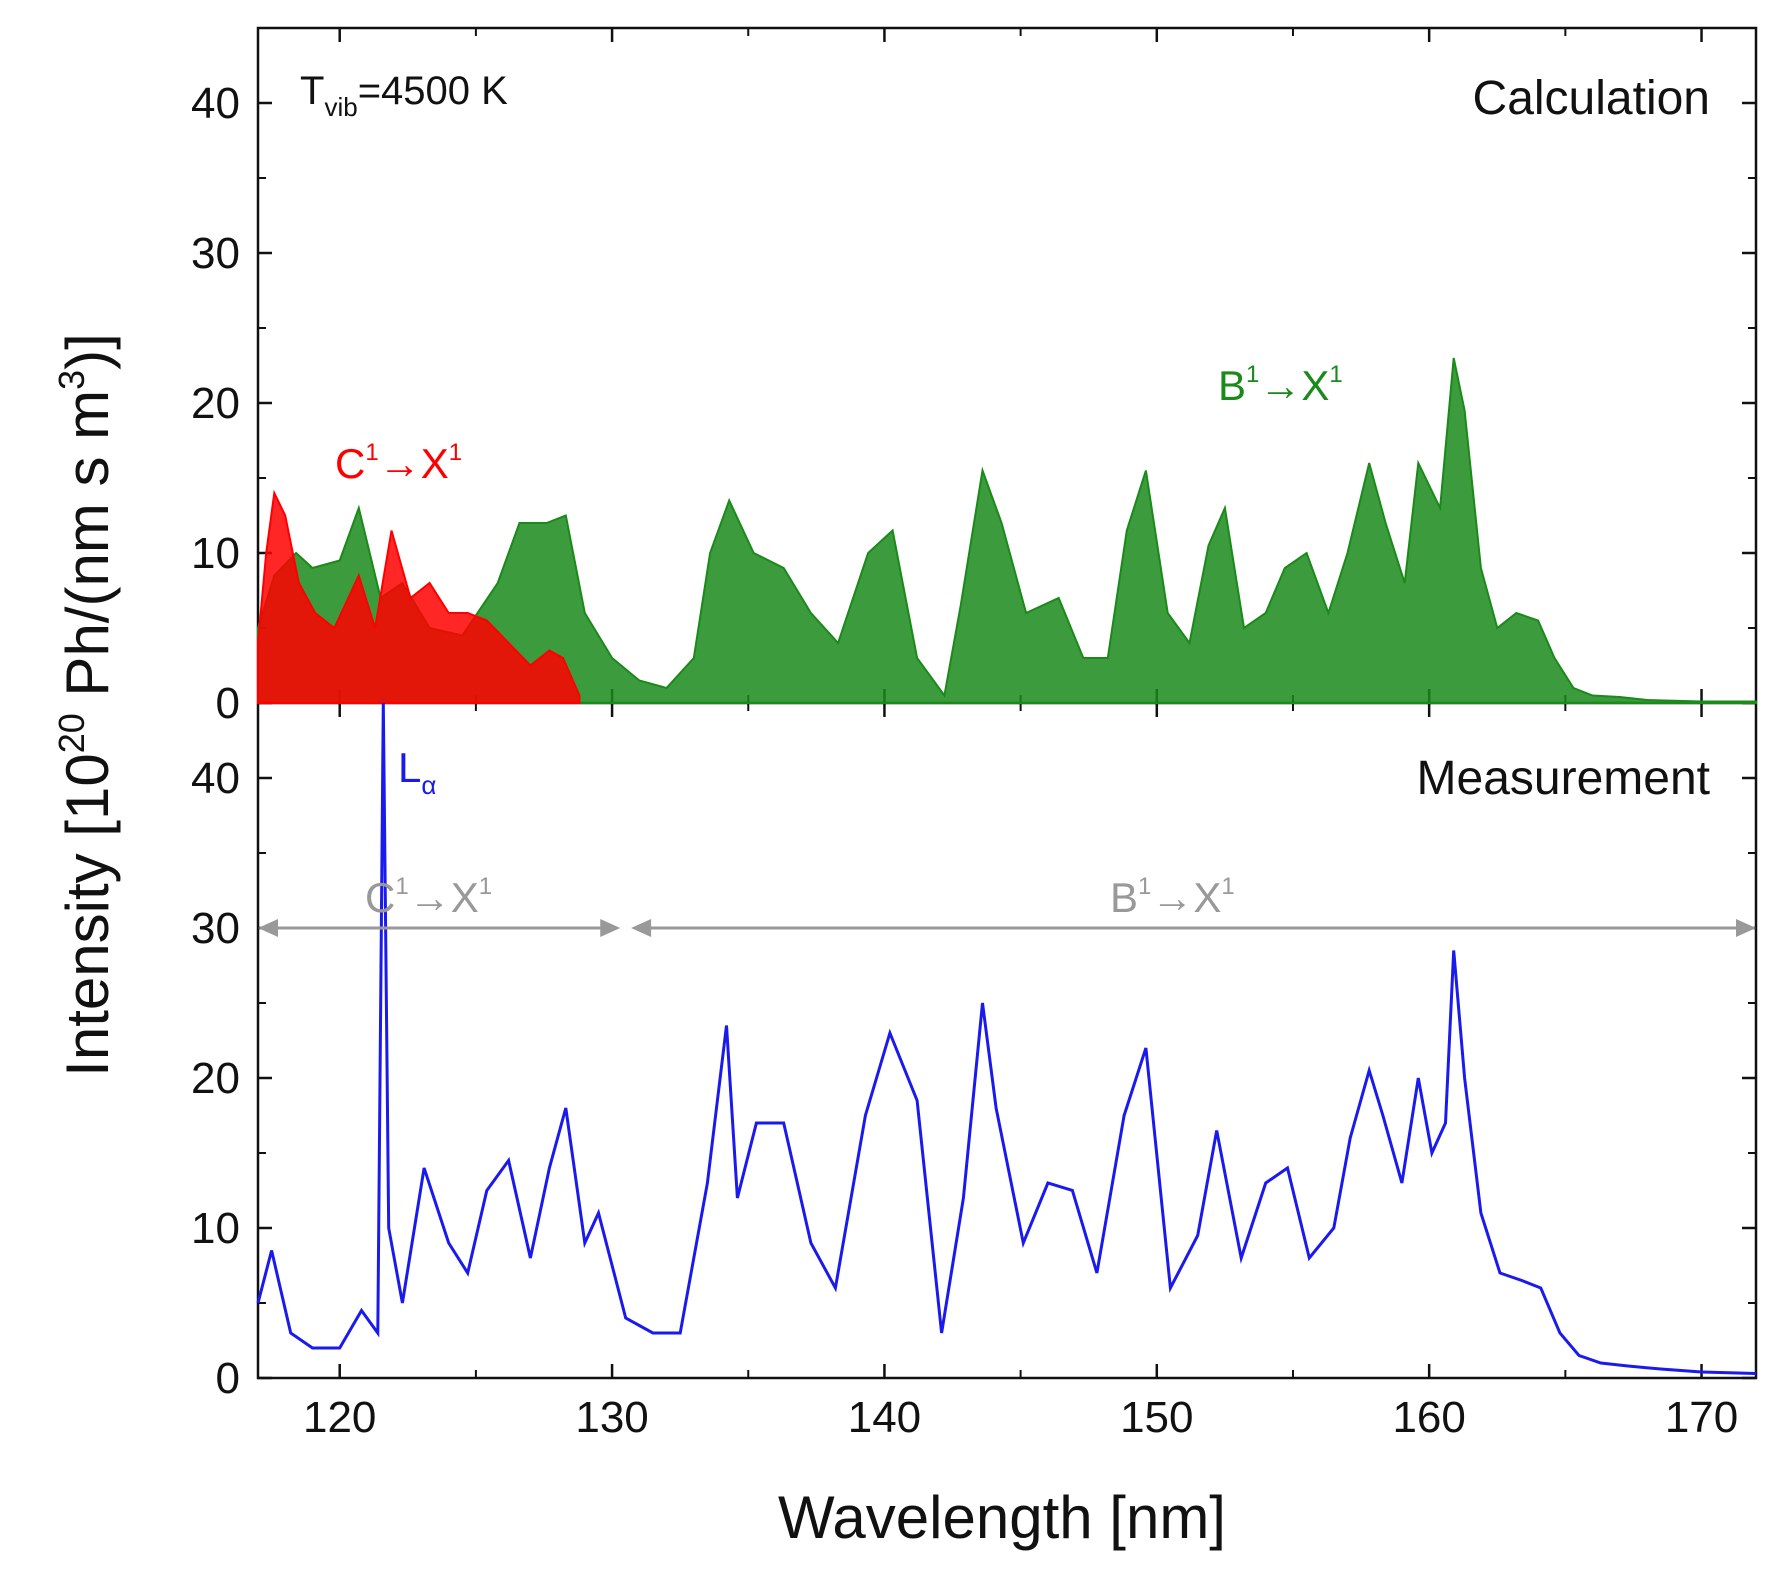 This screenshot has width=1777, height=1593. Describe the element at coordinates (1591, 98) in the screenshot. I see `panel-label-calculation: Calculation` at that location.